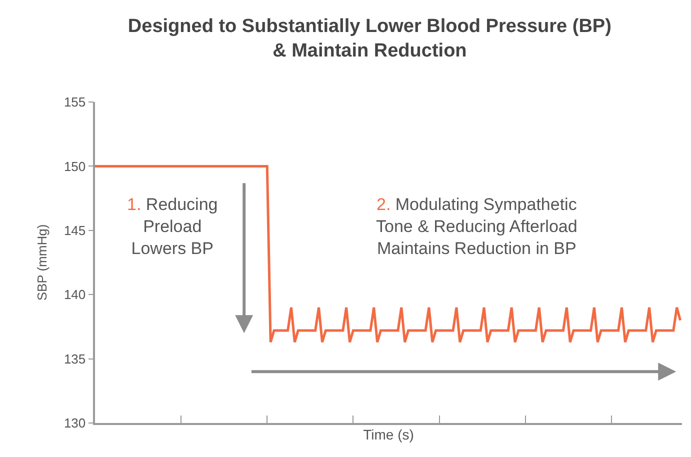 The image size is (691, 457). Describe the element at coordinates (75, 230) in the screenshot. I see `y-tick-label: 145` at that location.